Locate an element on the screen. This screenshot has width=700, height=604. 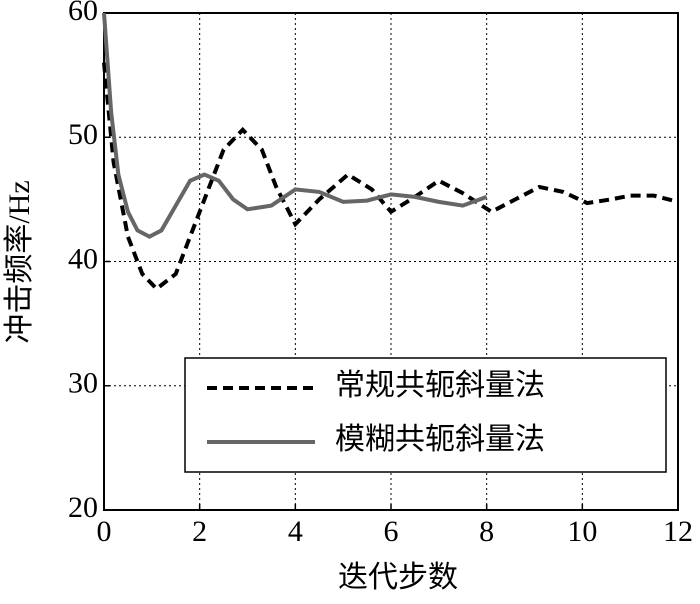
x-tick-label: 0 is located at coordinates (104, 531).